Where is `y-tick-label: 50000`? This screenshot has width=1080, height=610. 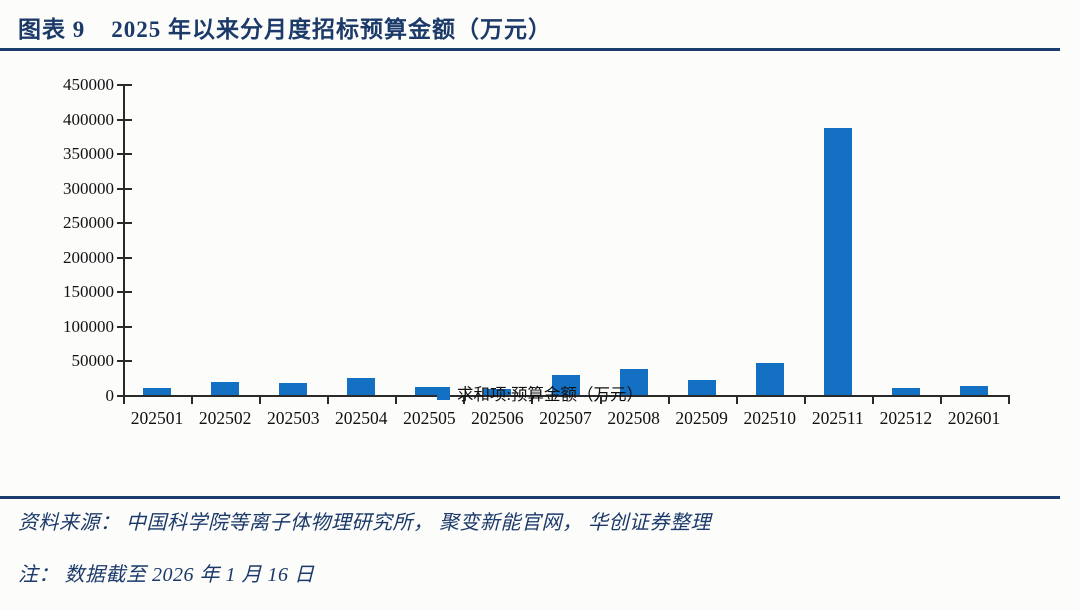 y-tick-label: 50000 is located at coordinates (93, 361).